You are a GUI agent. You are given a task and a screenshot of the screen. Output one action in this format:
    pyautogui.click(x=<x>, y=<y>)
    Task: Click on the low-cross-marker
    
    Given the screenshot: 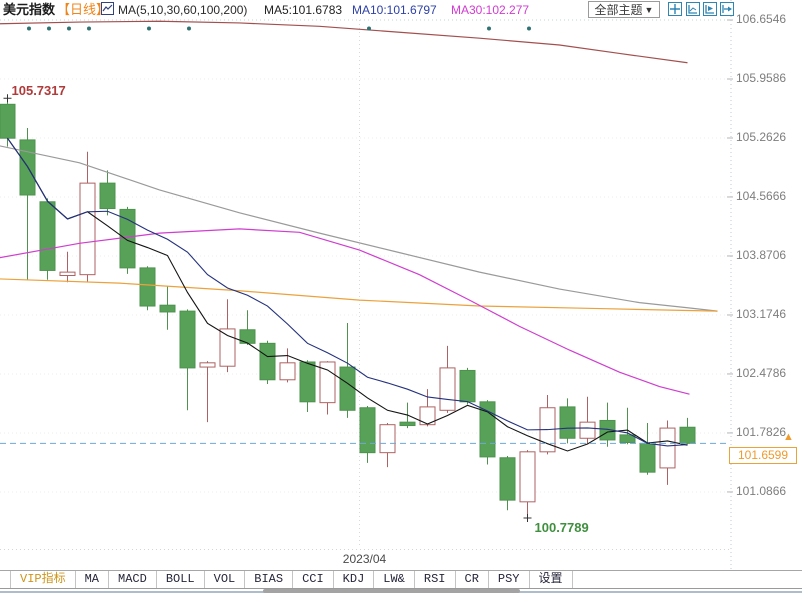 What is the action you would take?
    pyautogui.click(x=527, y=518)
    